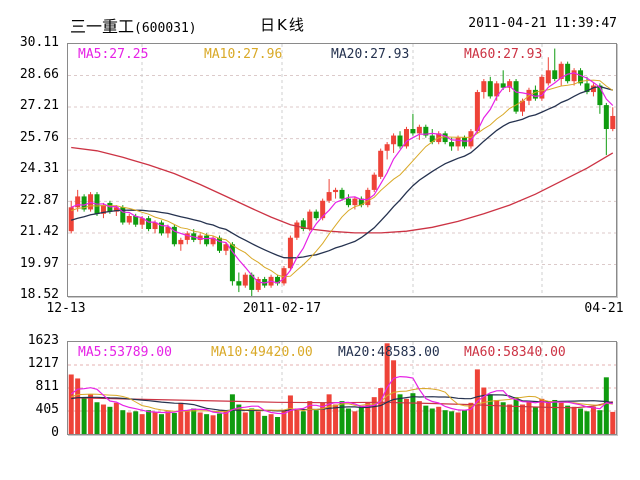 The image size is (640, 480). What do you see at coordinates (66, 308) in the screenshot?
I see `x-axis-label: 12-13` at bounding box center [66, 308].